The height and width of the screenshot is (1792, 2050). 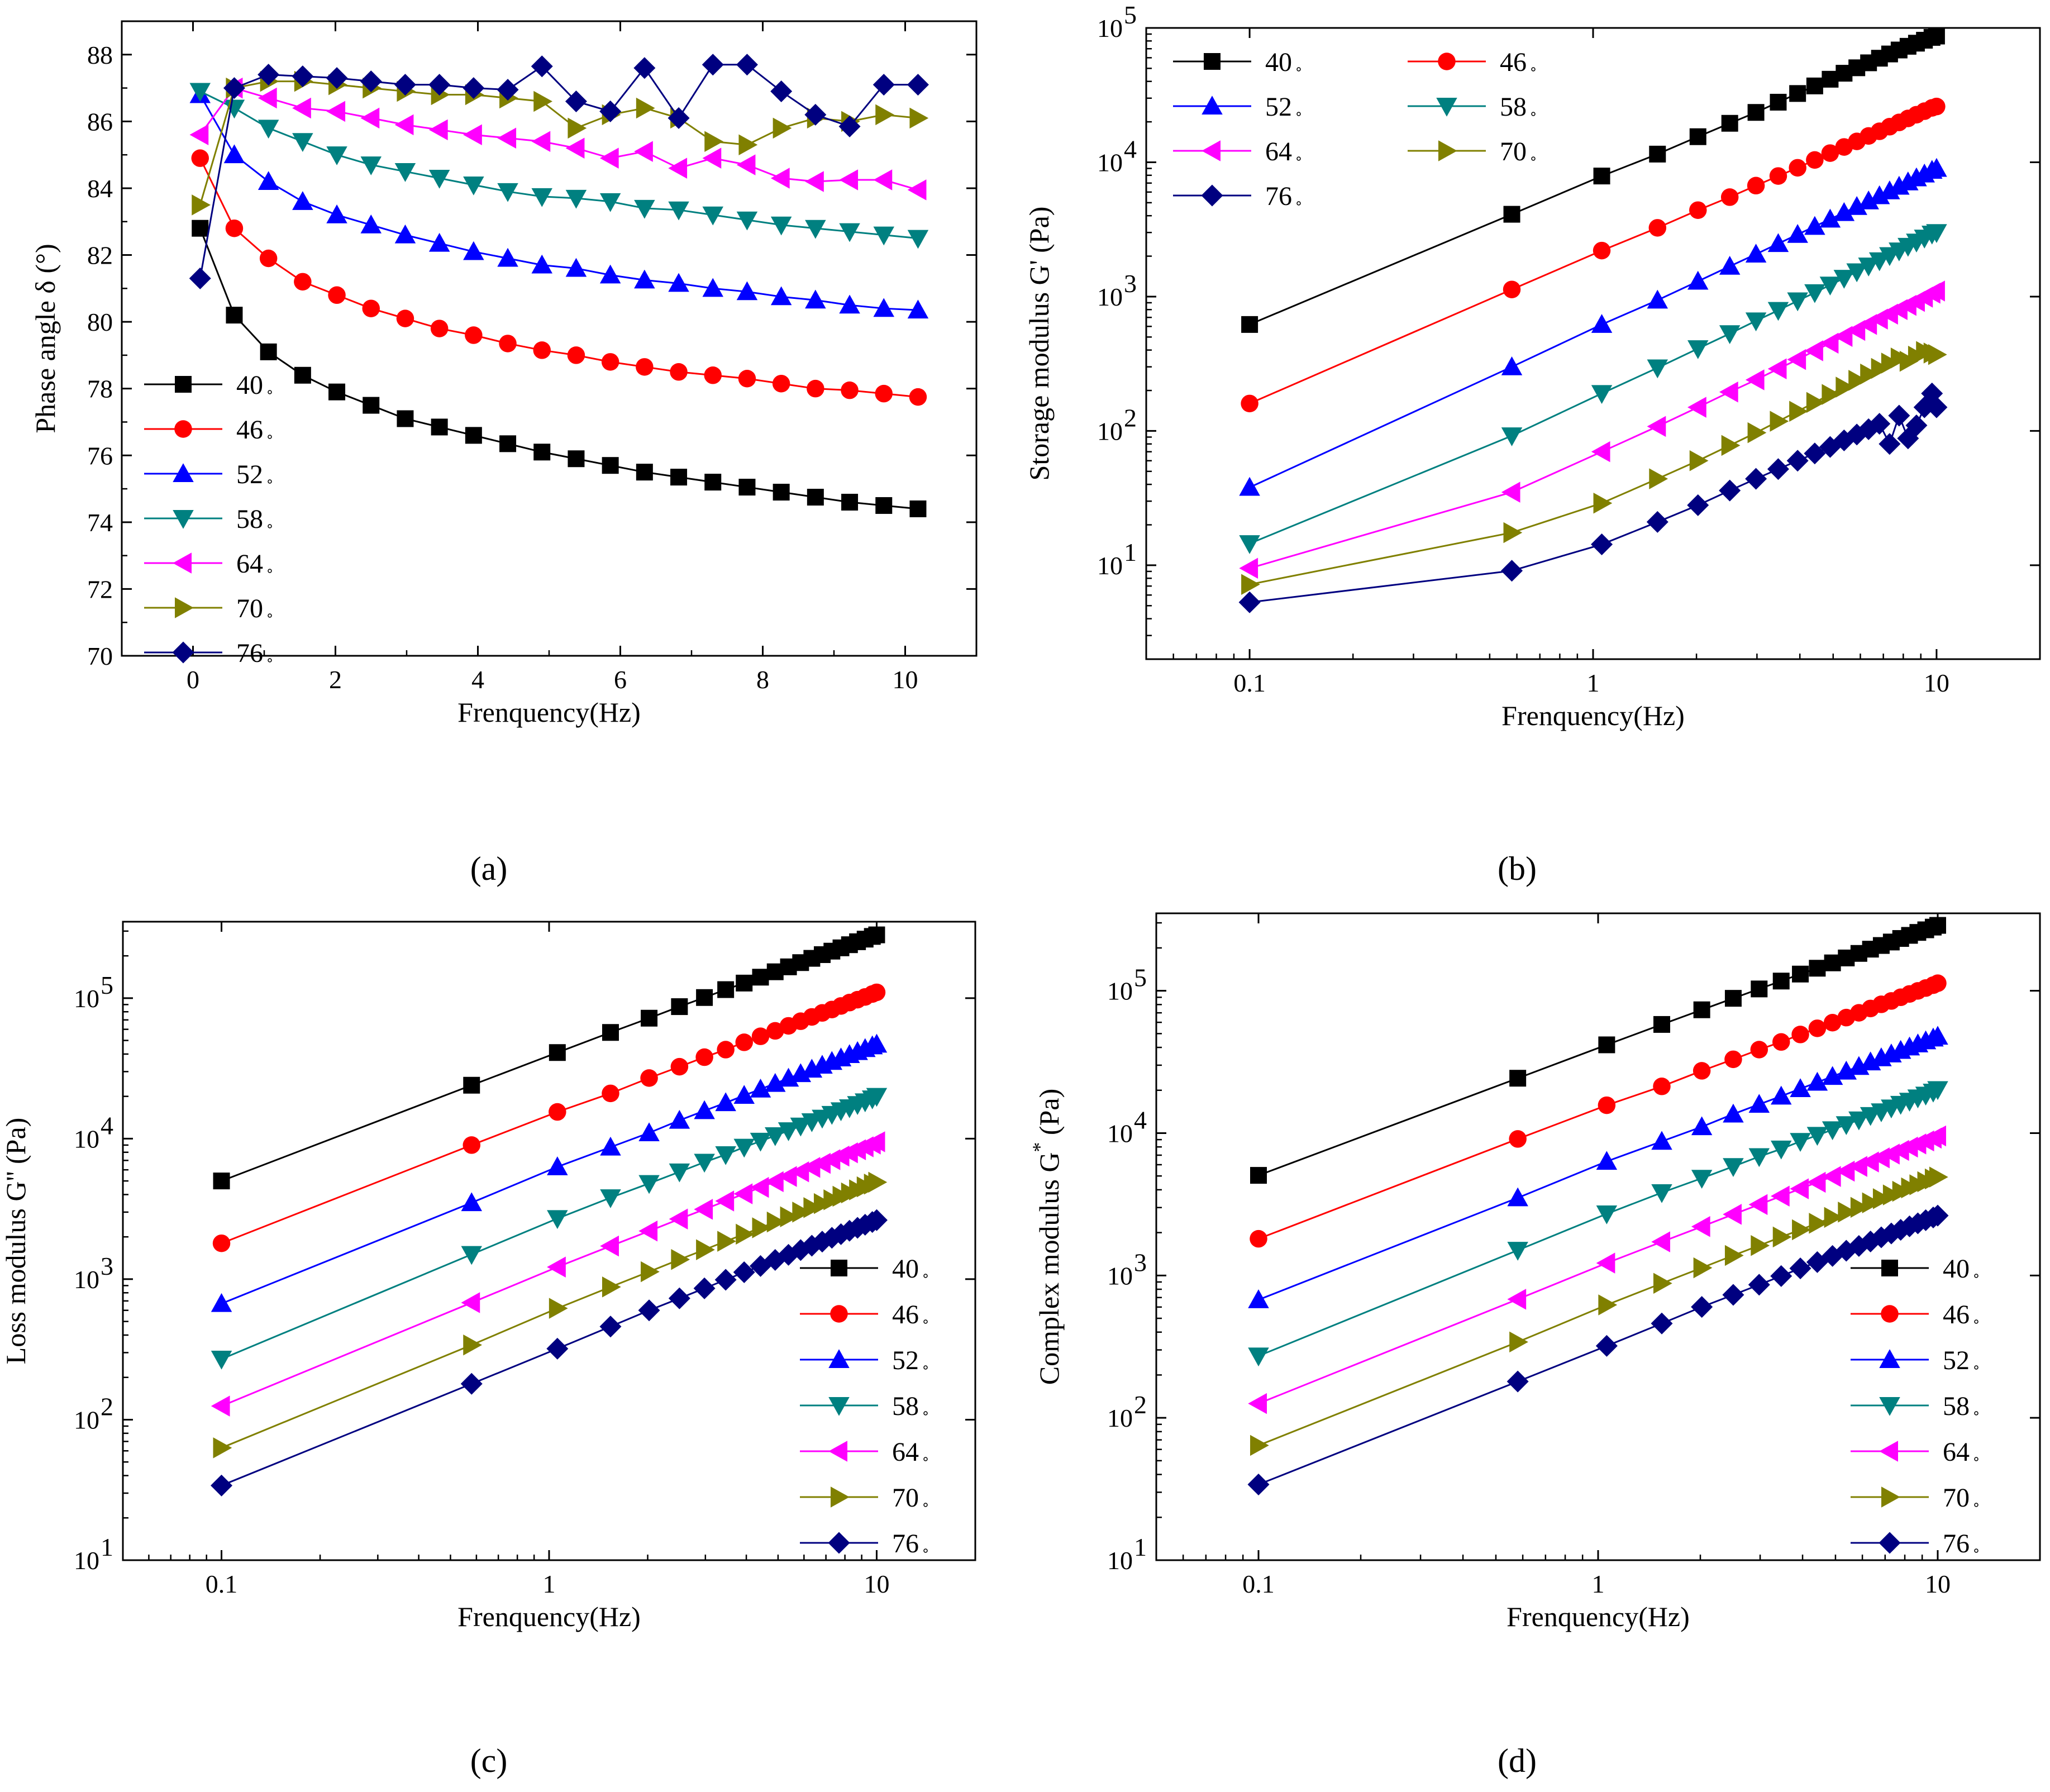 I want to click on x-tick-label: 0.1, so click(x=1250, y=683).